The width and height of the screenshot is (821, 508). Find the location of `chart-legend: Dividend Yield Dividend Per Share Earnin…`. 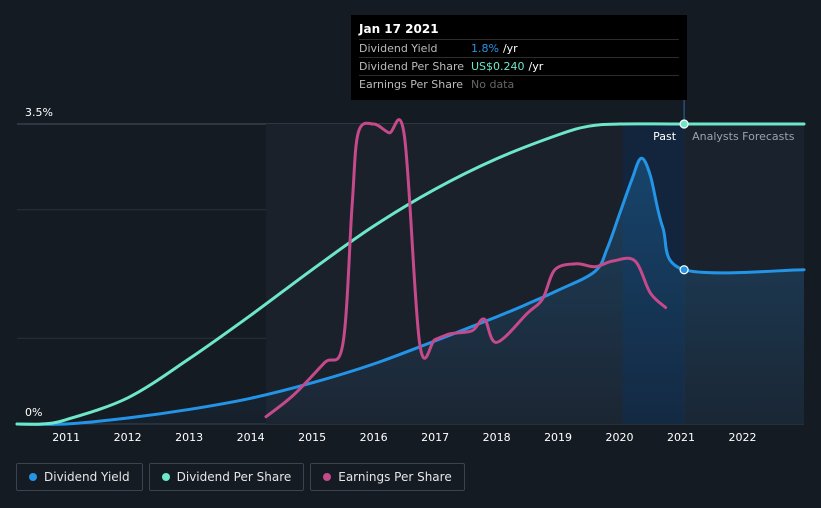

chart-legend: Dividend Yield Dividend Per Share Earnin… is located at coordinates (240, 477).